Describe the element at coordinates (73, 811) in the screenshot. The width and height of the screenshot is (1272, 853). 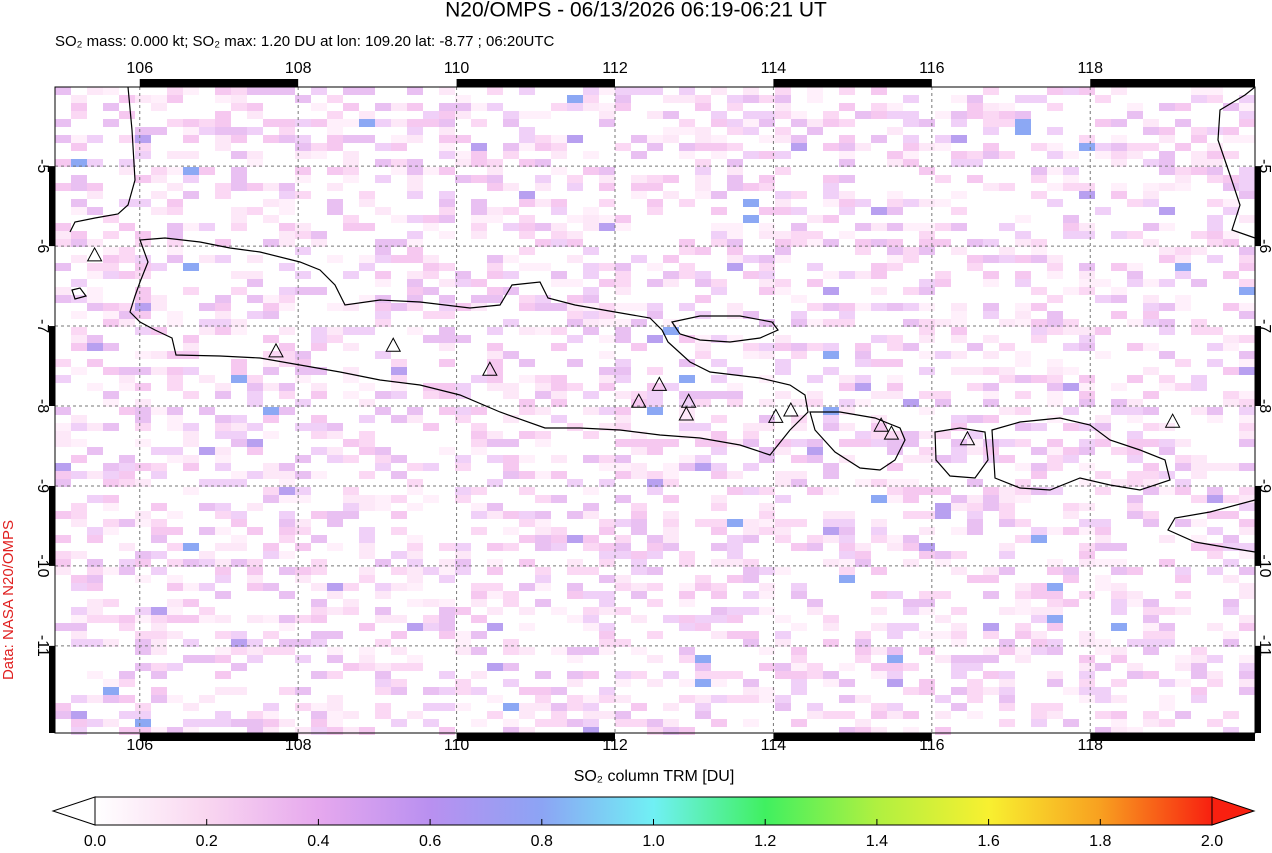
I see `colorbar-under` at that location.